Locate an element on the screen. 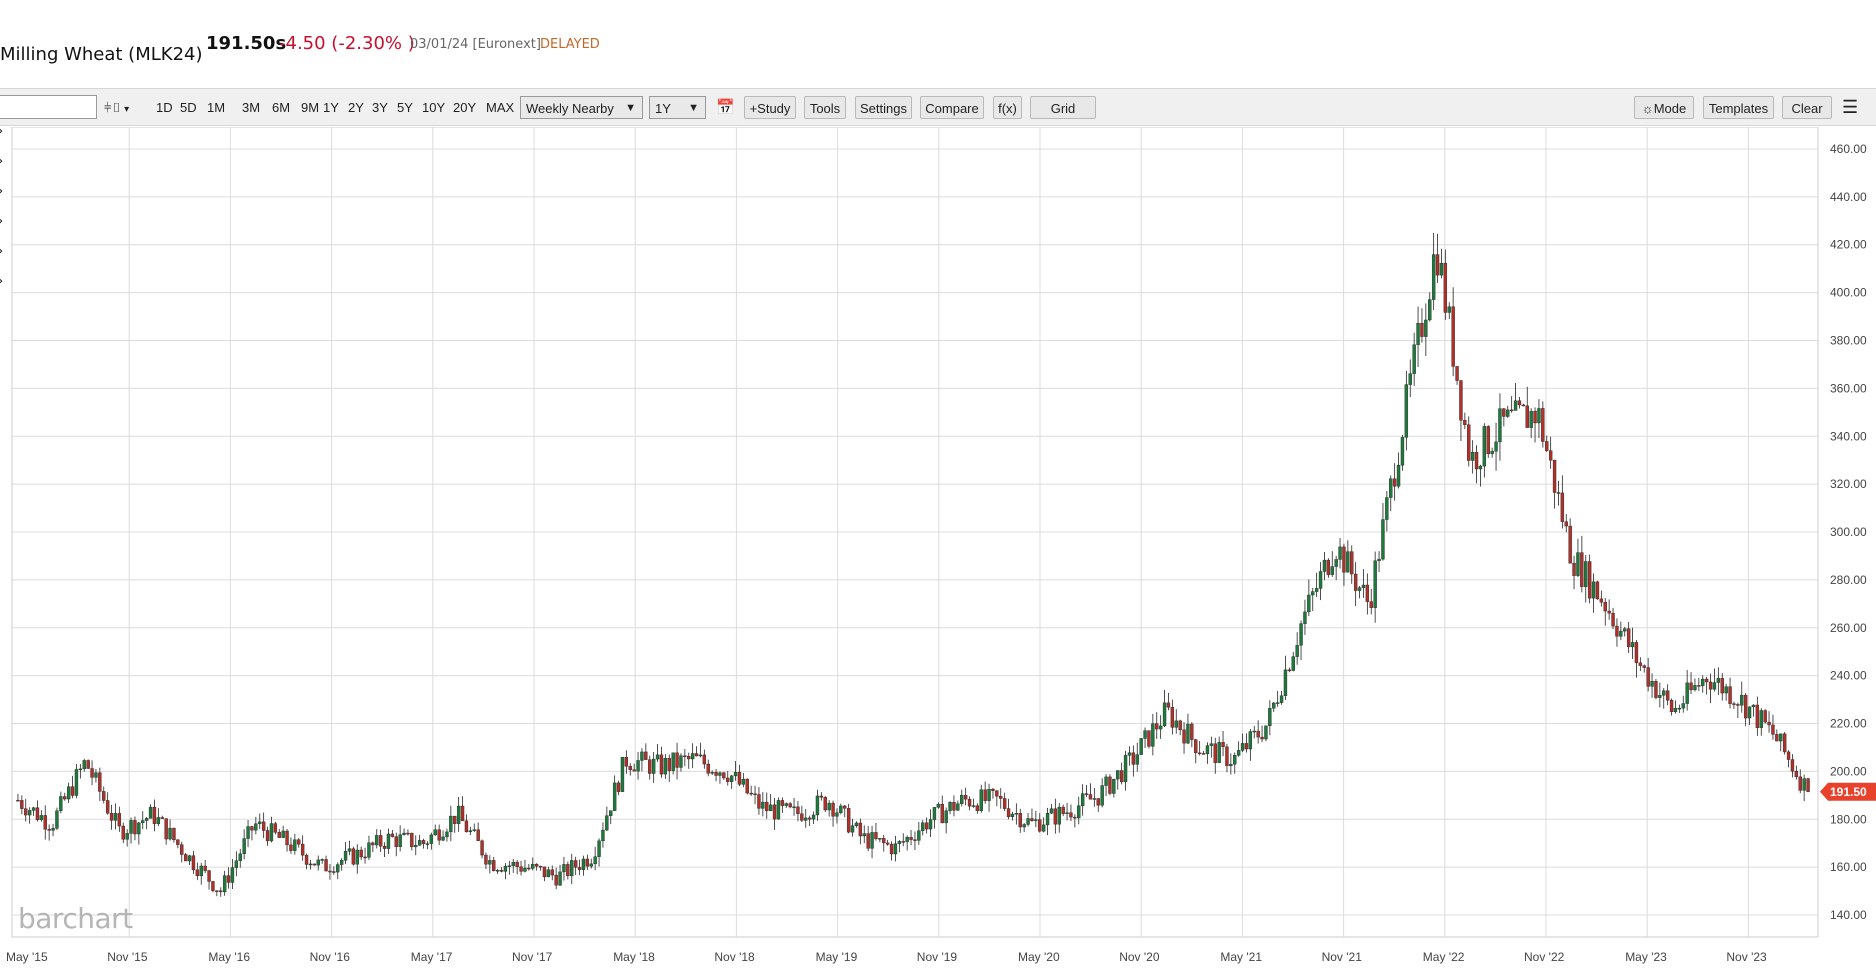 This screenshot has width=1876, height=968. period-5d: 5D is located at coordinates (188, 107).